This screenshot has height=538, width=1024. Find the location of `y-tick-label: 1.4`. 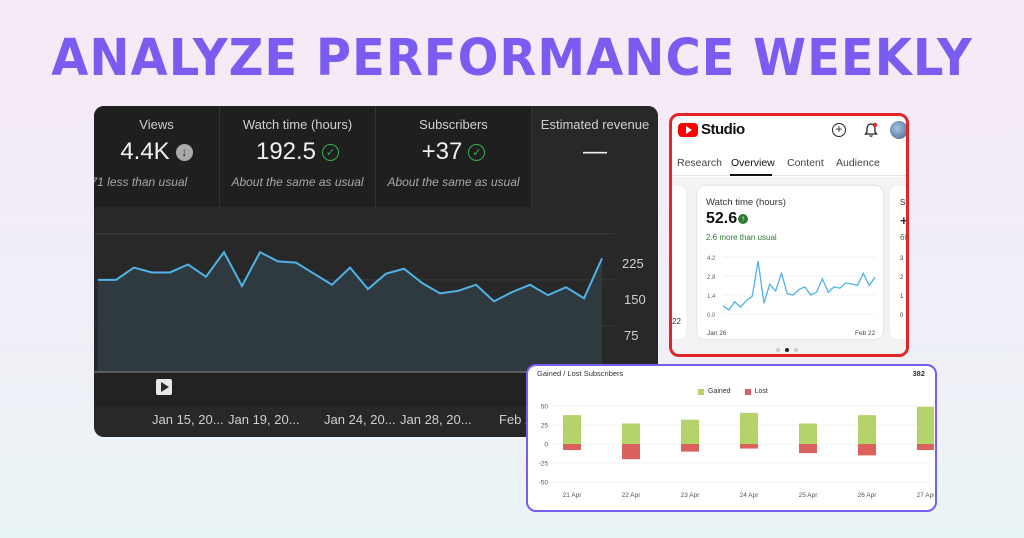

y-tick-label: 1.4 is located at coordinates (711, 297).